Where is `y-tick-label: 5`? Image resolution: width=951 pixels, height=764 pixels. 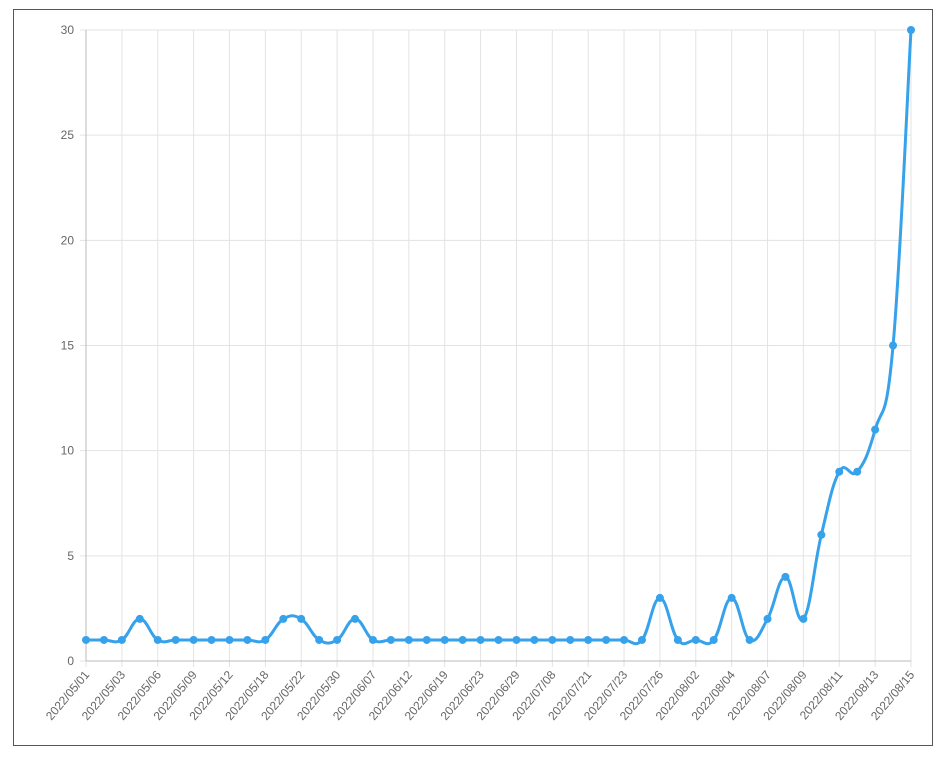
y-tick-label: 5 is located at coordinates (70, 556).